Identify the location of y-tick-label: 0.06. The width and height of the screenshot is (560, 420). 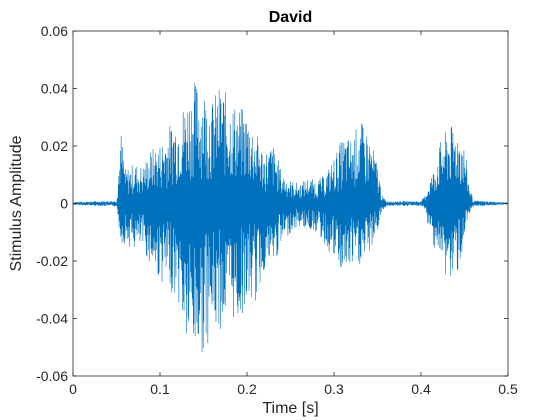
(54, 31).